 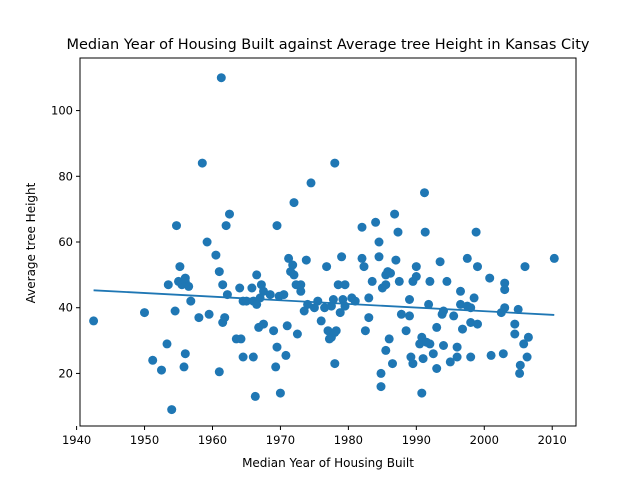 I want to click on trendline, so click(x=324, y=302).